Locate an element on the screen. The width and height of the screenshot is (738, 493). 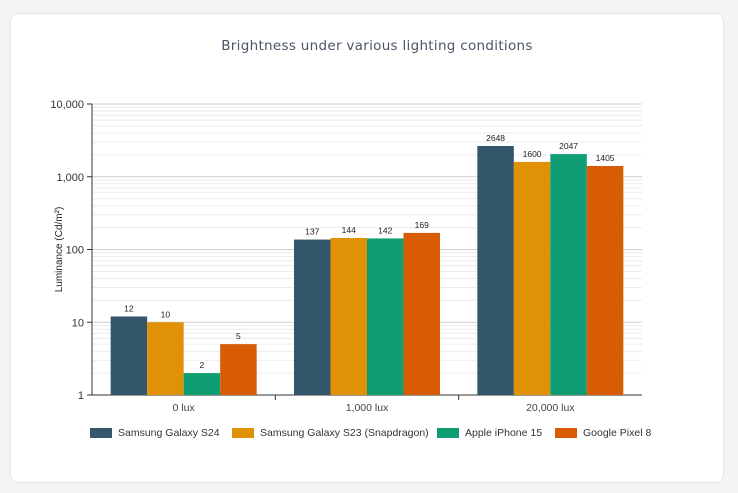
data-label: 2047 is located at coordinates (568, 146).